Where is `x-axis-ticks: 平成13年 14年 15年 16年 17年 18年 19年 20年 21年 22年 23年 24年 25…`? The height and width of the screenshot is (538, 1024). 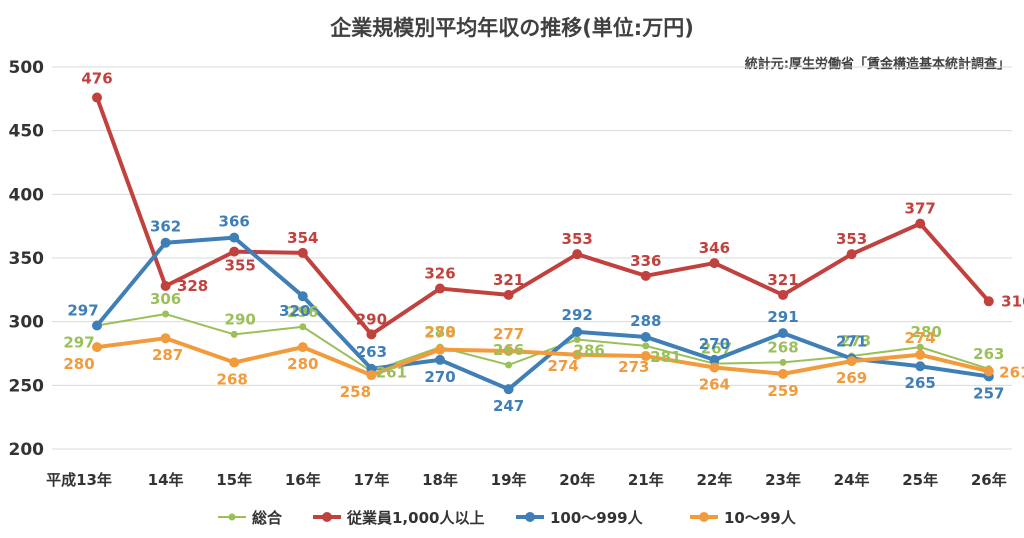 x-axis-ticks: 平成13年 14年 15年 16年 17年 18年 19年 20年 21年 22年 23年 24年 25… is located at coordinates (526, 480).